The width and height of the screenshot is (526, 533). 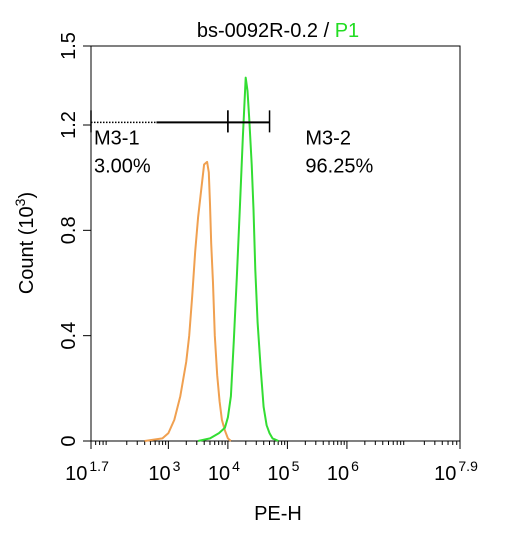 I want to click on x-axis-ticks: 10 1.7 10 3 10 4 10 5 10 6 10 7.9, so click(x=271, y=463).